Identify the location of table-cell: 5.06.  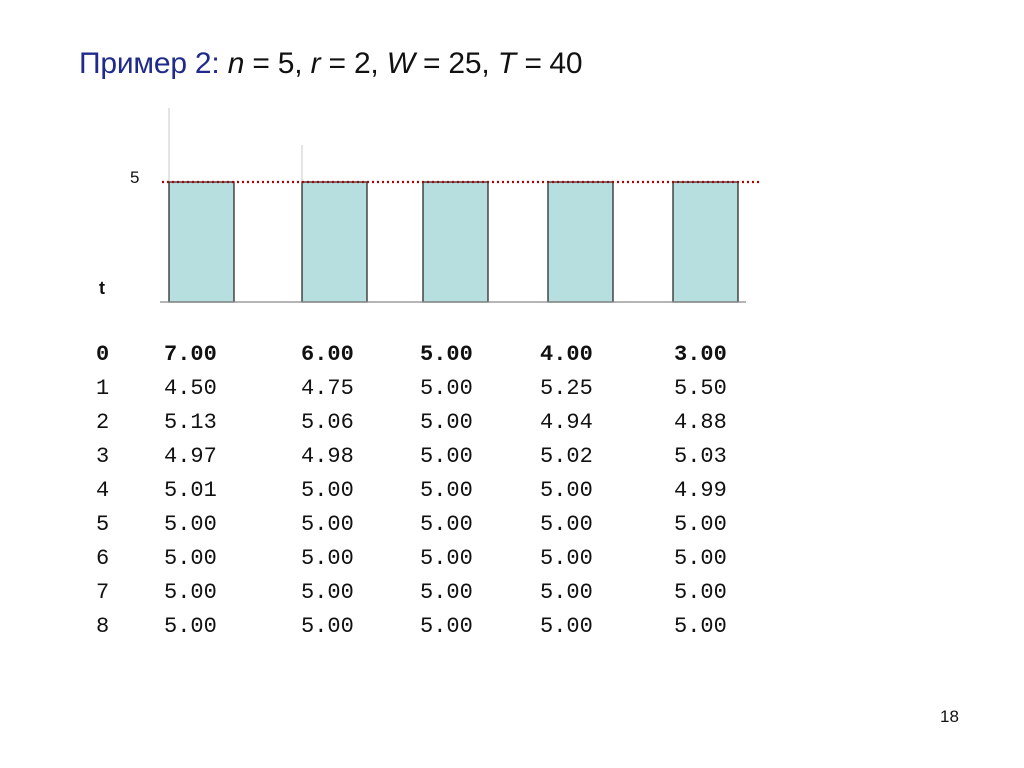
(327, 423).